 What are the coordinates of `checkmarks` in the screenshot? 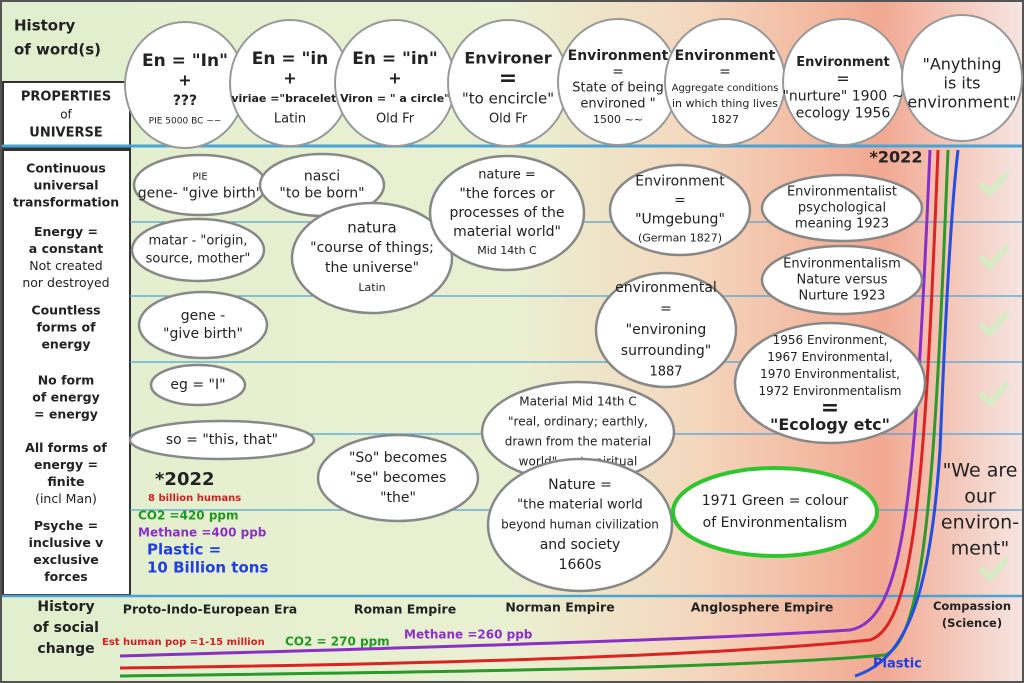 It's located at (994, 377).